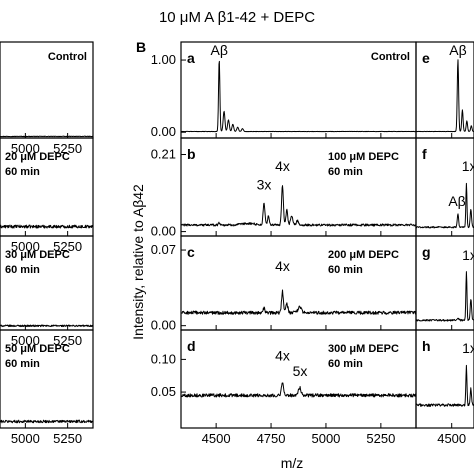  What do you see at coordinates (271, 438) in the screenshot?
I see `x-tick-label: 4750` at bounding box center [271, 438].